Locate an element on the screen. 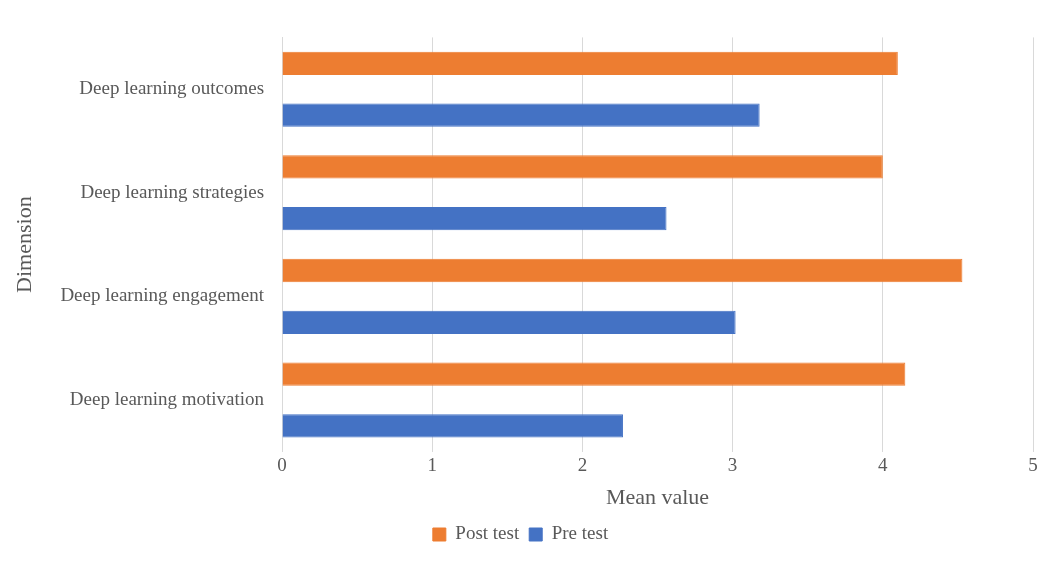 This screenshot has height=562, width=1061. x-tick-label: 0 is located at coordinates (282, 465).